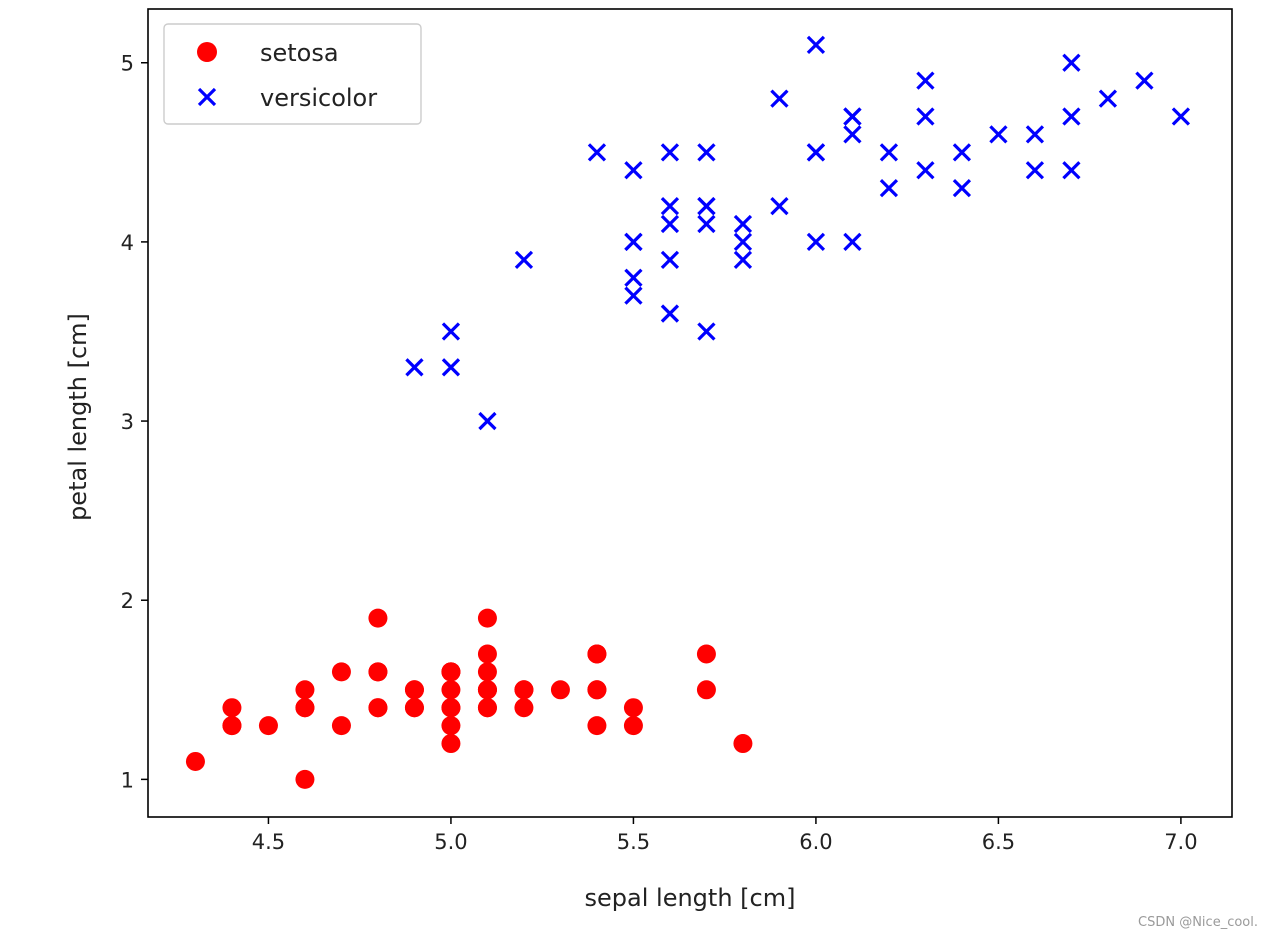  What do you see at coordinates (450, 842) in the screenshot?
I see `x-tick-label: 5.0` at bounding box center [450, 842].